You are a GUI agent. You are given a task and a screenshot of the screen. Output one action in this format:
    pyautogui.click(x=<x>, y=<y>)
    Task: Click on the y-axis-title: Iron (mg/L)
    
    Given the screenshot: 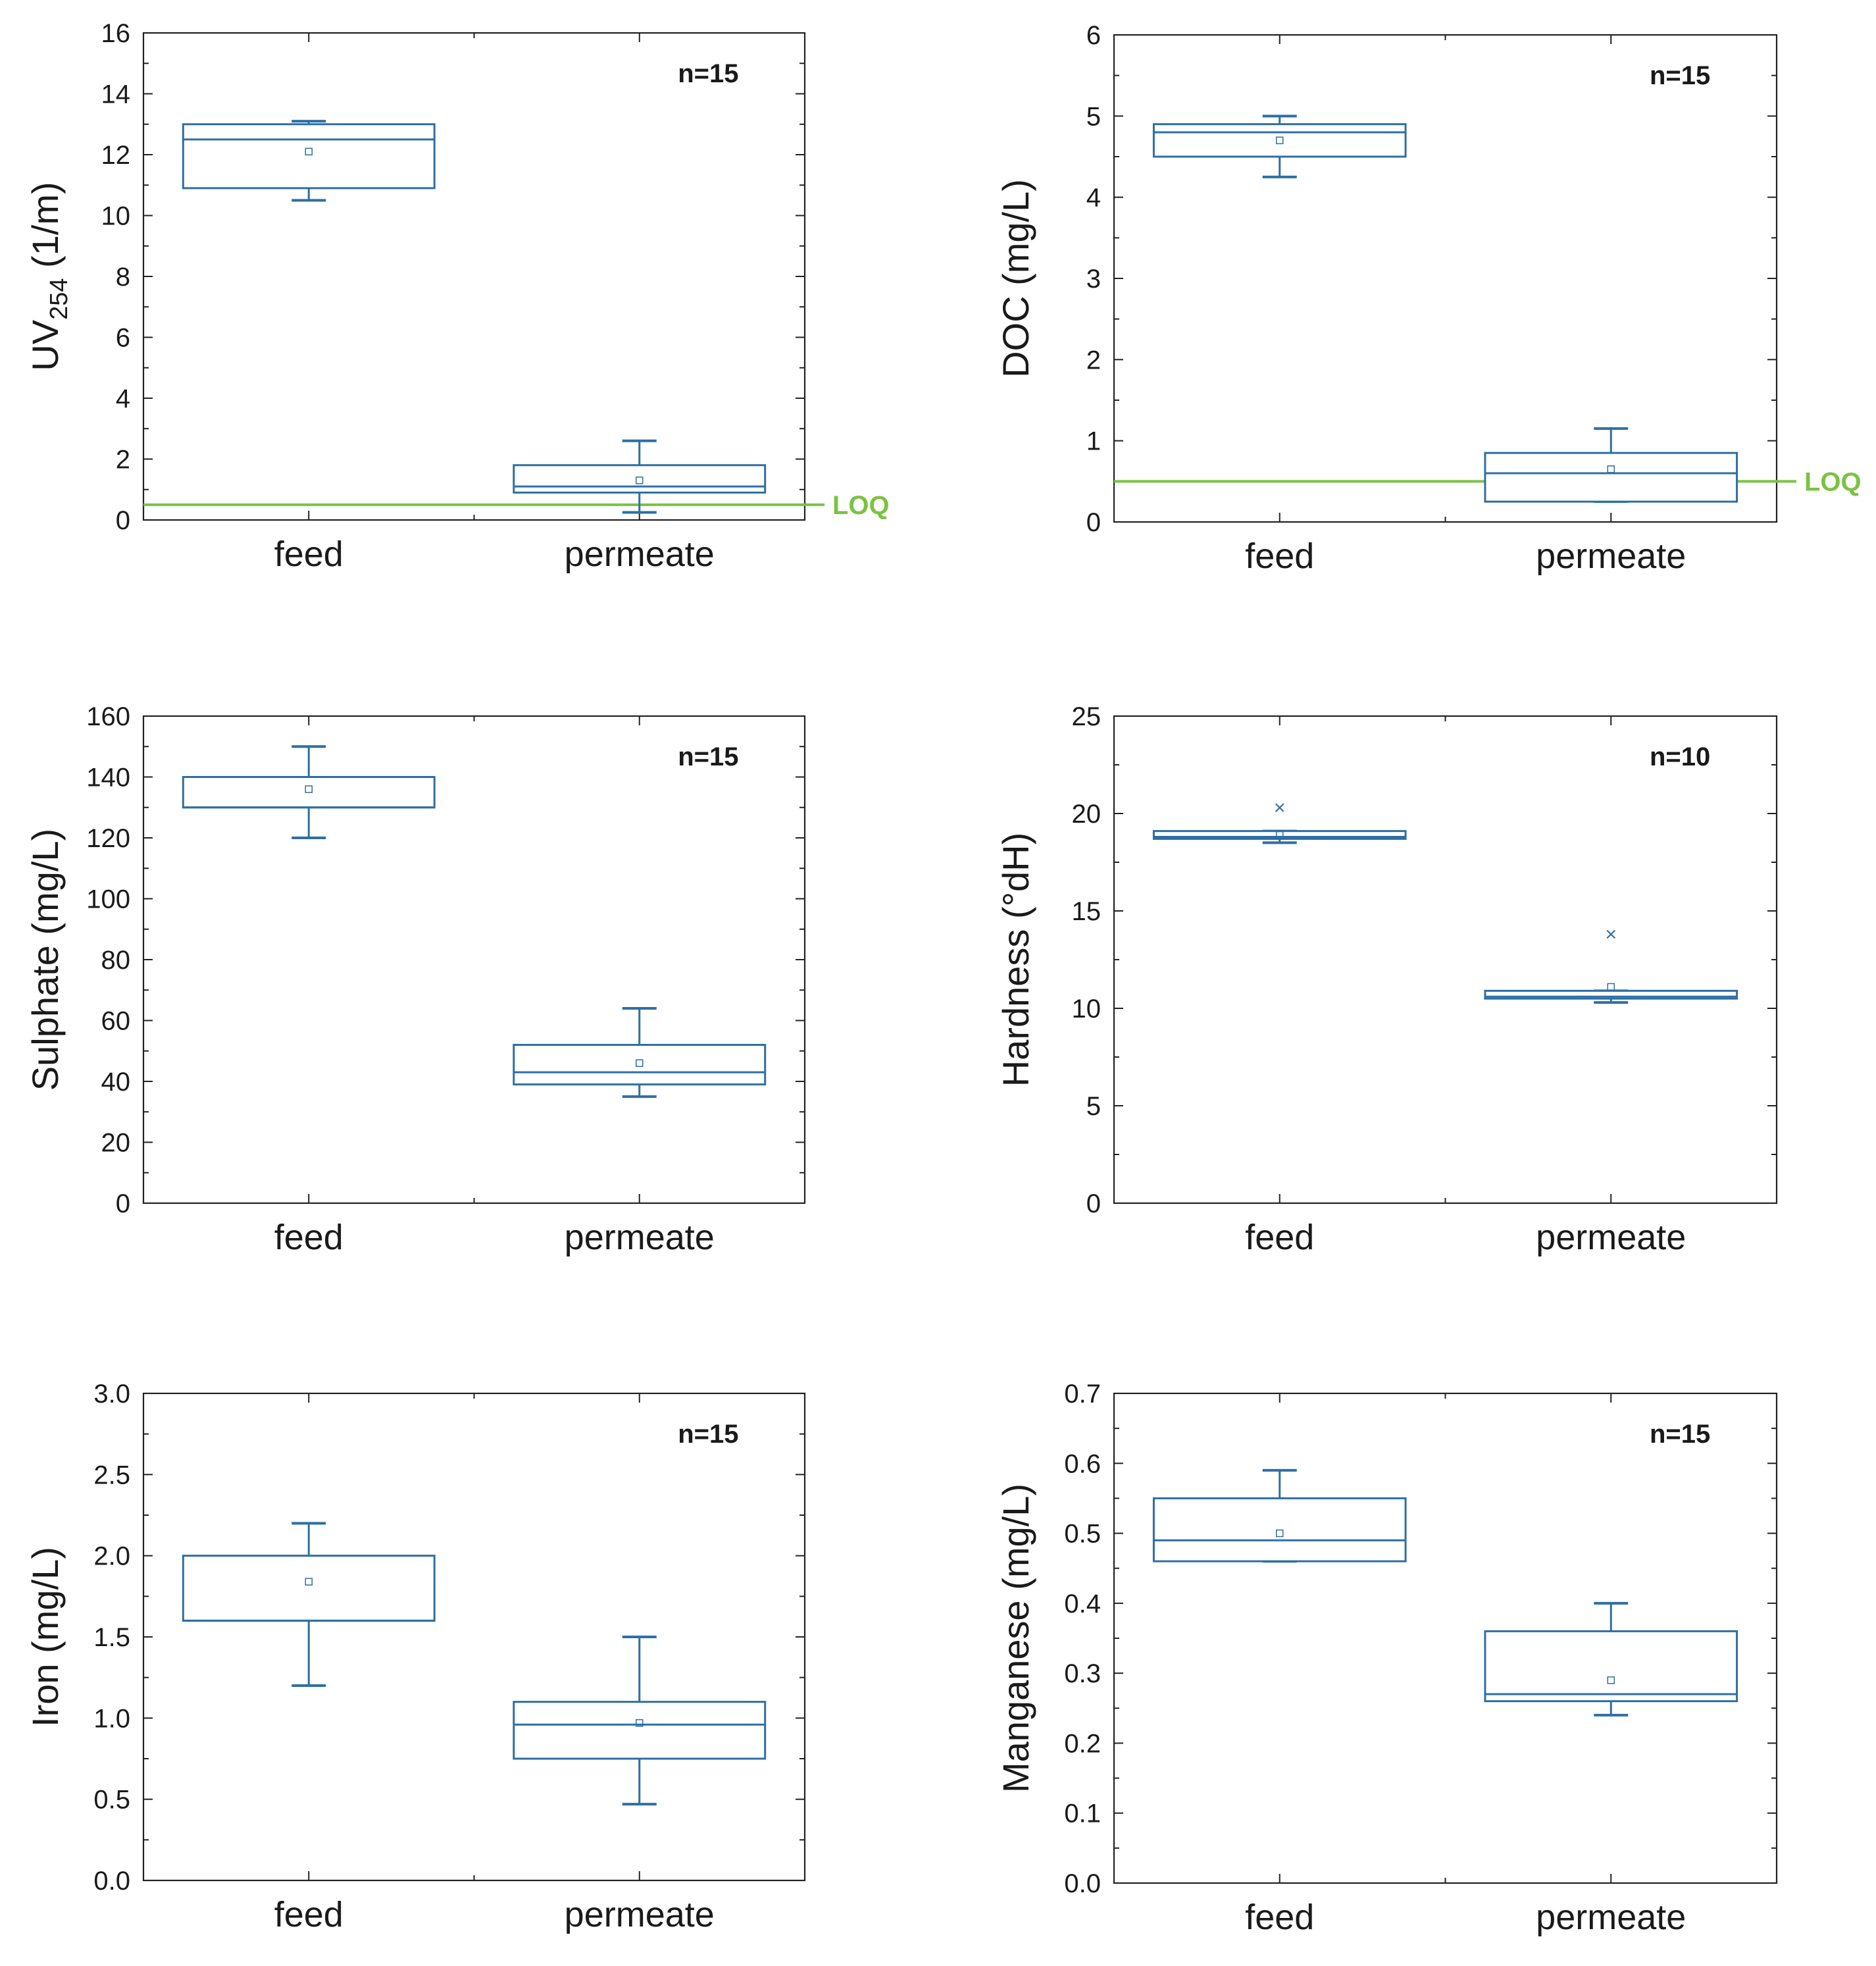 What is the action you would take?
    pyautogui.click(x=45, y=1637)
    